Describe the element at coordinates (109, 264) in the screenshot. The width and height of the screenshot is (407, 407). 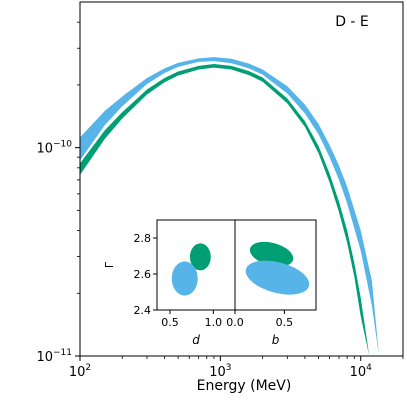
I see `inset-y-axis-label: Γ` at that location.